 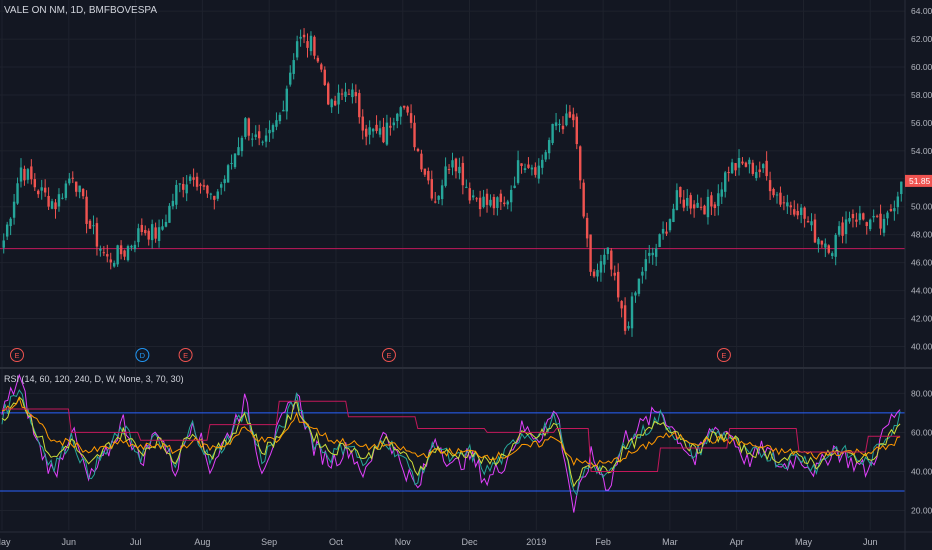 I want to click on y-tick-label: 40.00, so click(x=921, y=346).